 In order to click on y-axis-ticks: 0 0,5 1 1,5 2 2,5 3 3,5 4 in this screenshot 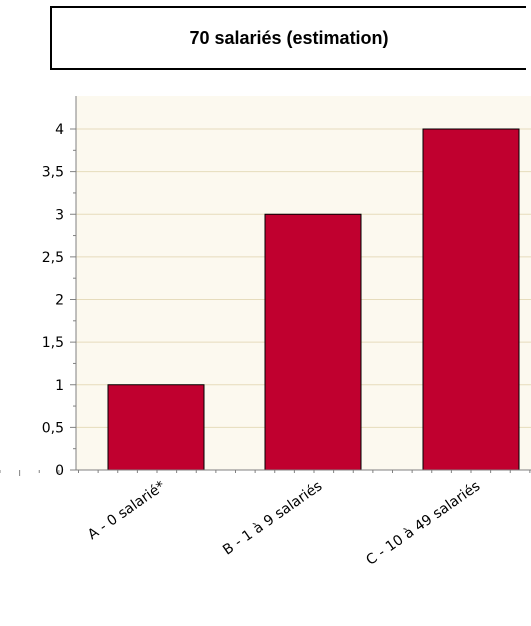, I will do `click(59, 300)`.